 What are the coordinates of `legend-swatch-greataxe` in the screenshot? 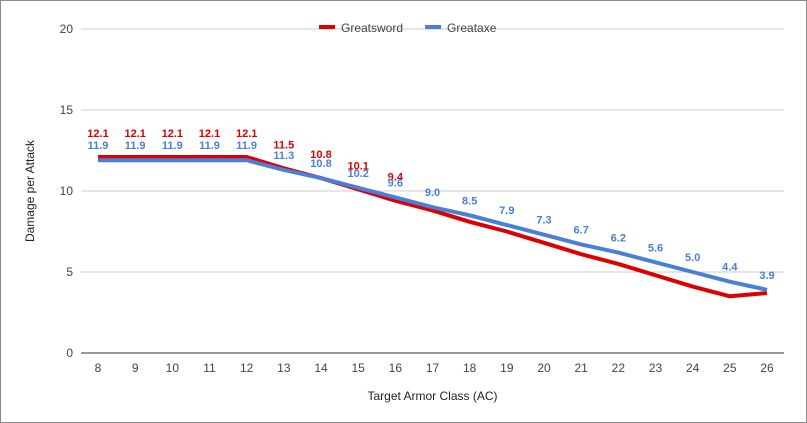 It's located at (433, 27).